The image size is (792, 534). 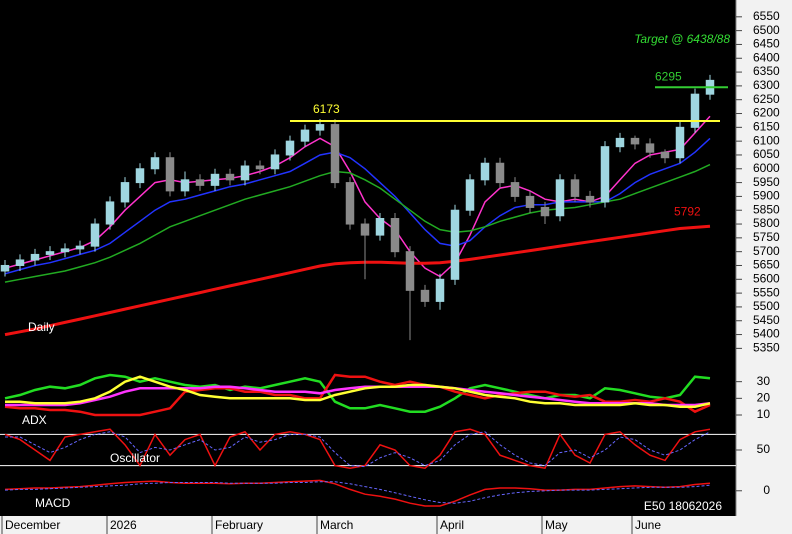 What do you see at coordinates (766, 140) in the screenshot?
I see `y-tick-label: 6100` at bounding box center [766, 140].